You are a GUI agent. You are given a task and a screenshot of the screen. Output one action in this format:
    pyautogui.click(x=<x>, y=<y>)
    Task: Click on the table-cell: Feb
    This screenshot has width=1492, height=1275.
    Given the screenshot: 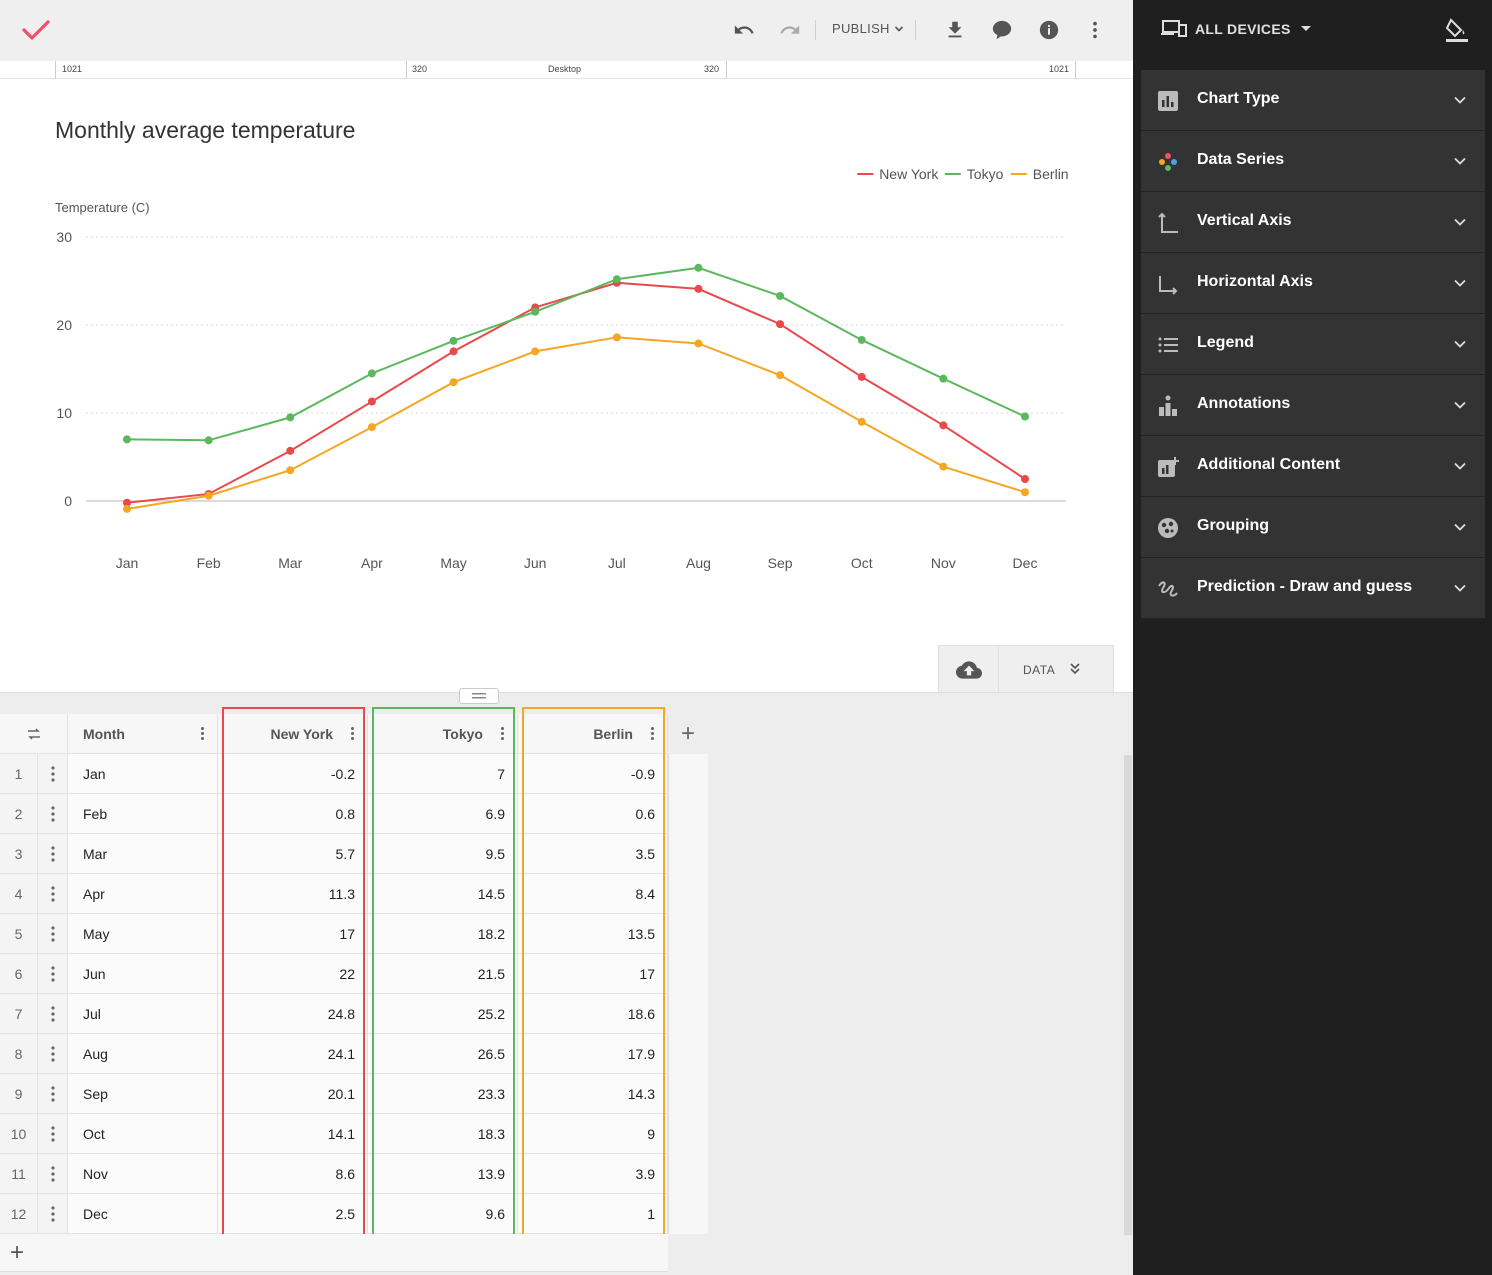 What is the action you would take?
    pyautogui.click(x=143, y=814)
    